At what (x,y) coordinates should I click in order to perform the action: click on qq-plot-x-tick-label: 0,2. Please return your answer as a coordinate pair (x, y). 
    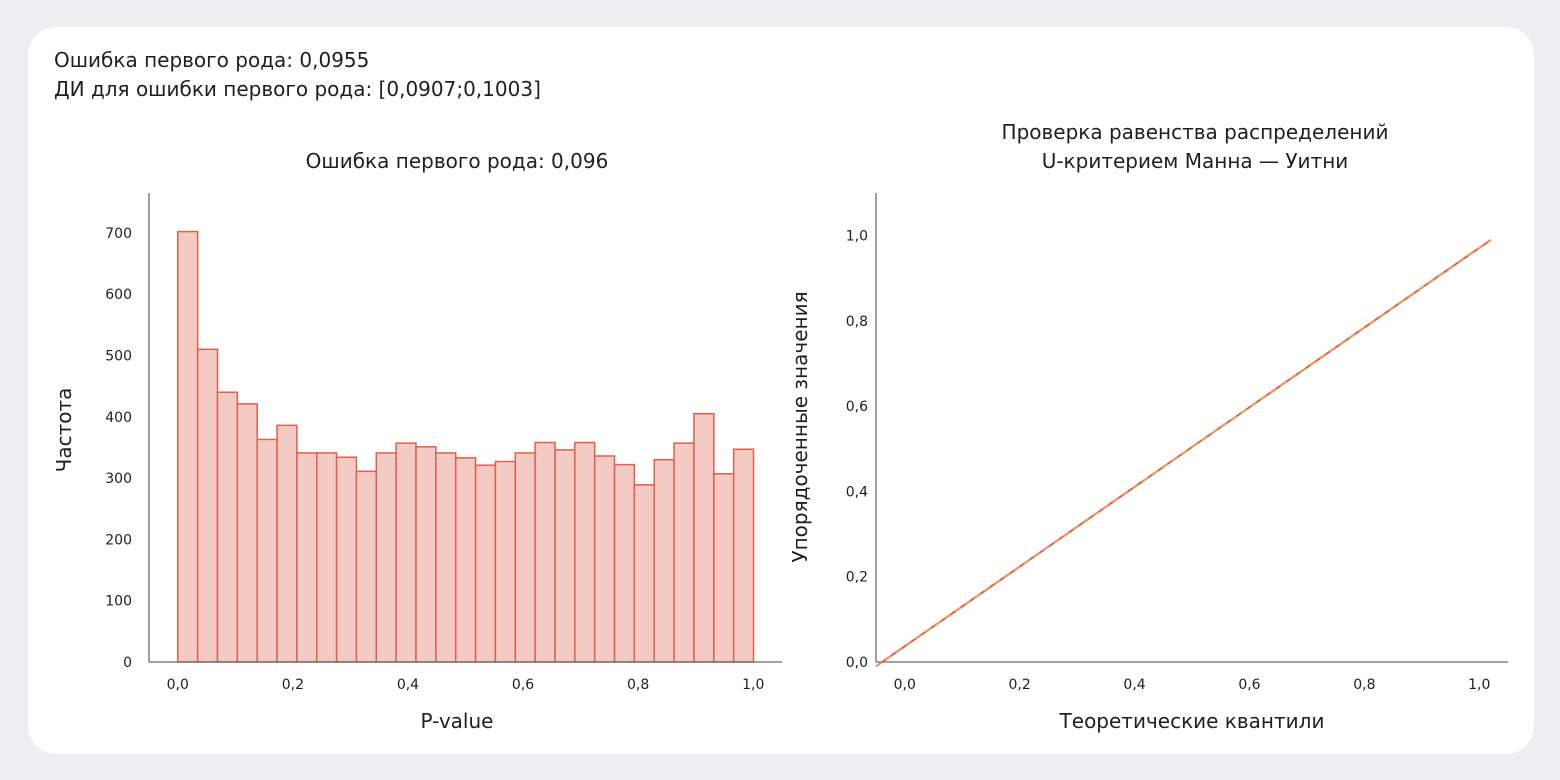
    Looking at the image, I should click on (1020, 685).